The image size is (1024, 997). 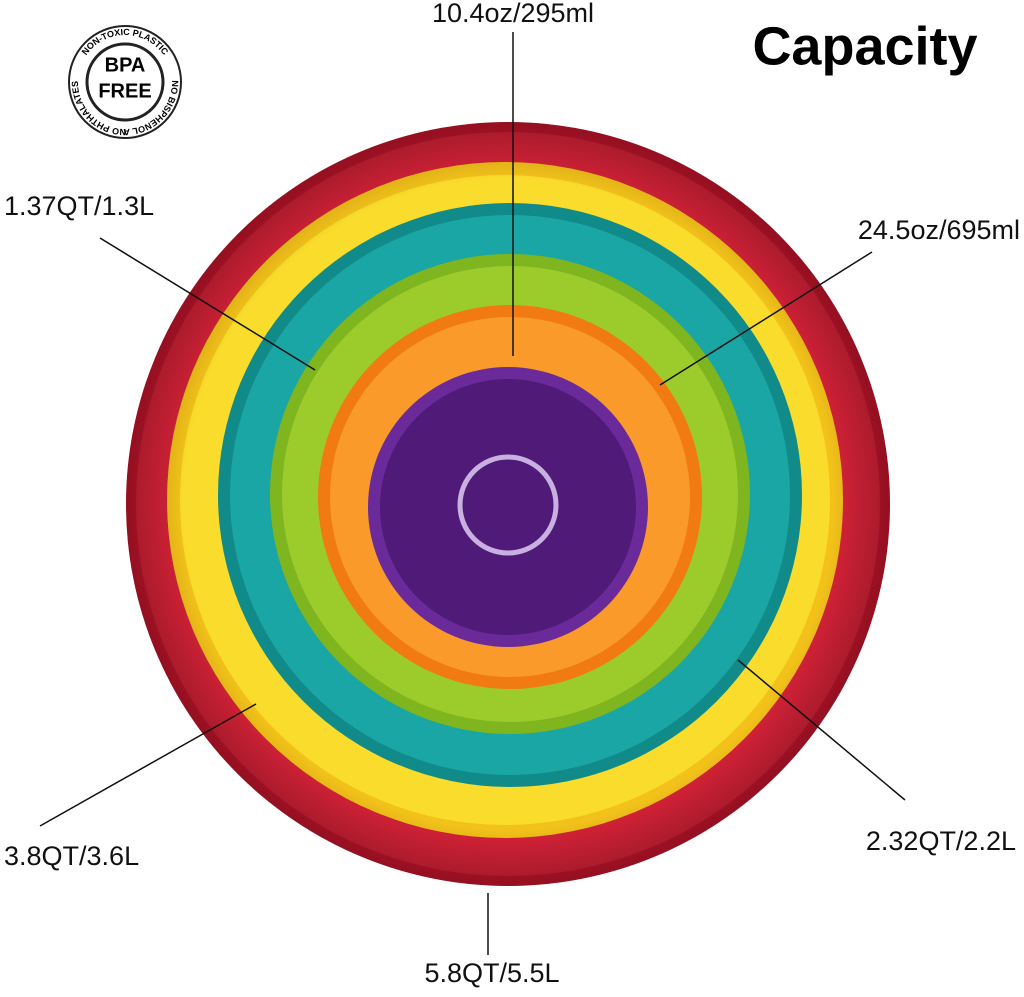 What do you see at coordinates (79, 206) in the screenshot?
I see `capacity-label: 1.37QT/1.3L` at bounding box center [79, 206].